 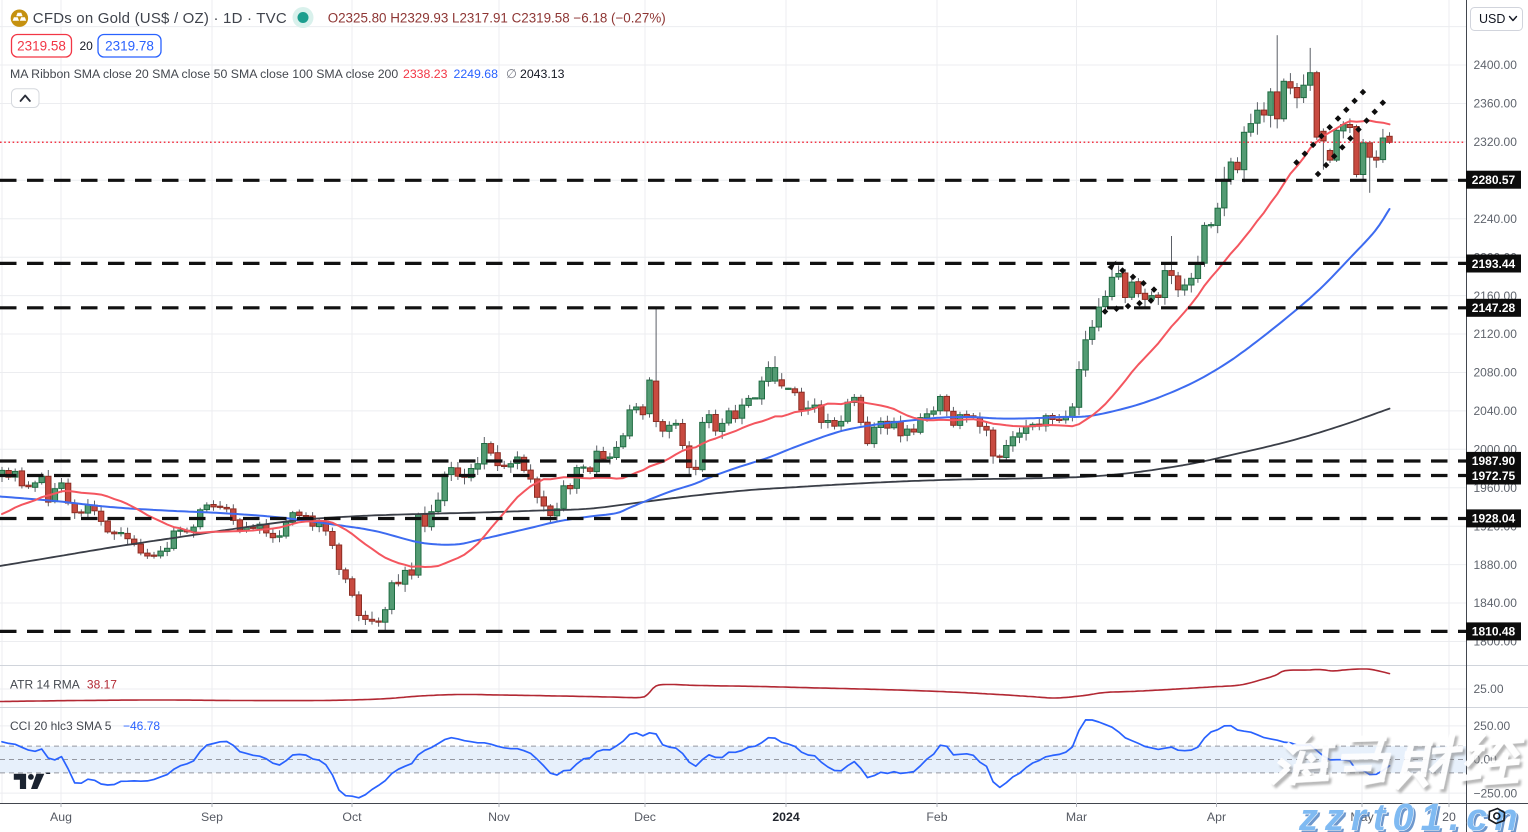 I want to click on svg-text: 2040.00, so click(x=1496, y=411).